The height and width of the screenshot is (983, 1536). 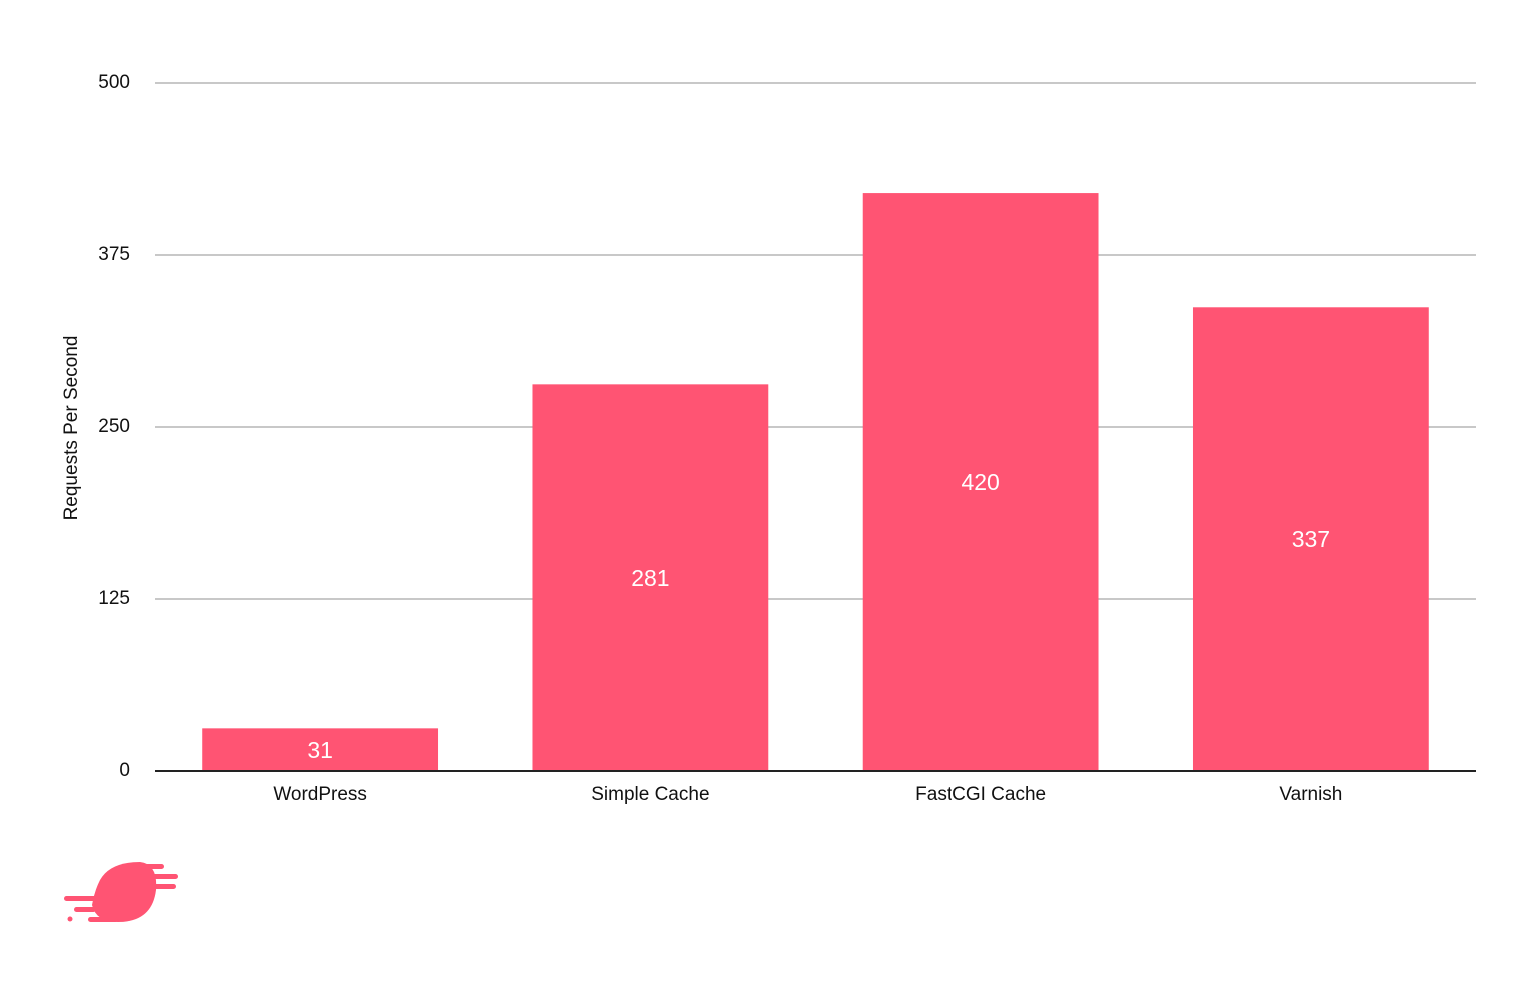 What do you see at coordinates (980, 794) in the screenshot?
I see `x-tick-label: FastCGI Cache` at bounding box center [980, 794].